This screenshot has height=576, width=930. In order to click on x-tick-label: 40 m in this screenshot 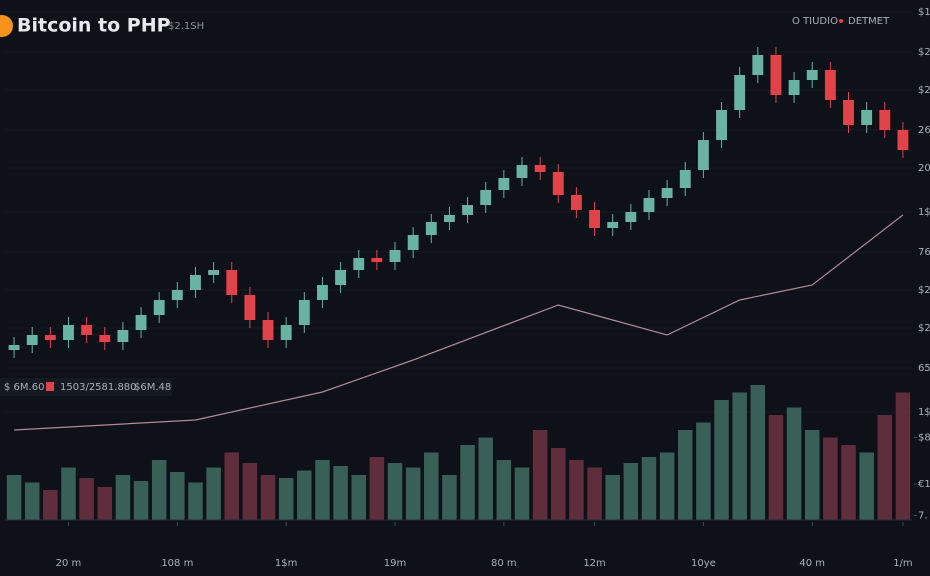, I will do `click(812, 563)`.